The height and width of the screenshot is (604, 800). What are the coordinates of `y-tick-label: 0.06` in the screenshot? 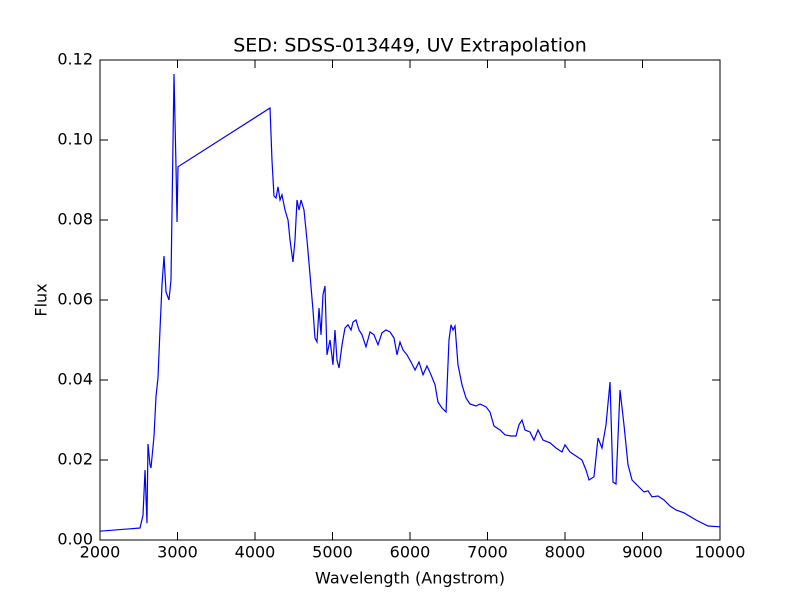 It's located at (75, 299).